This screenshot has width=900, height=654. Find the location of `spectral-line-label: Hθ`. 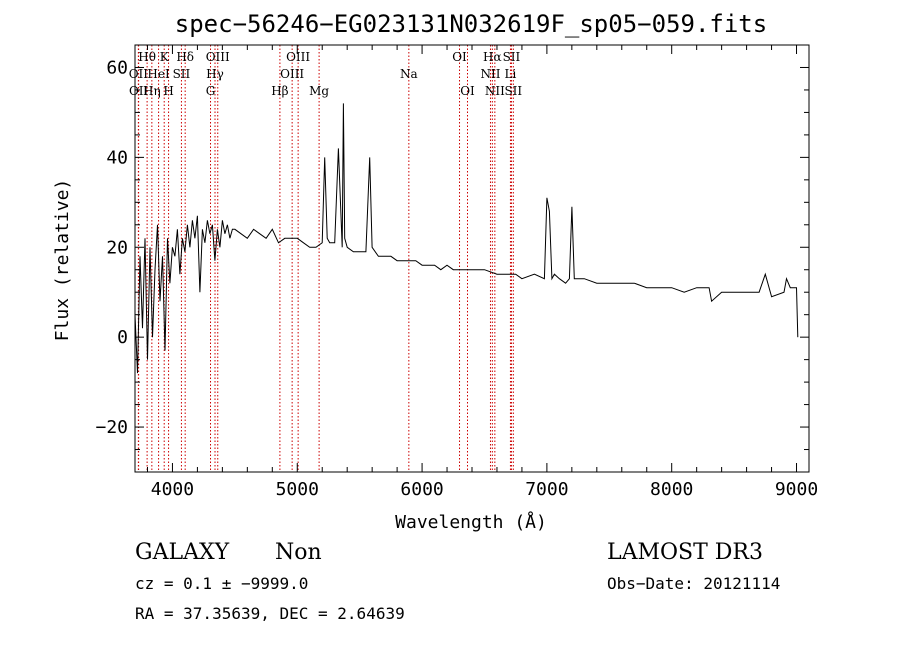

spectral-line-label: Hθ is located at coordinates (147, 57).